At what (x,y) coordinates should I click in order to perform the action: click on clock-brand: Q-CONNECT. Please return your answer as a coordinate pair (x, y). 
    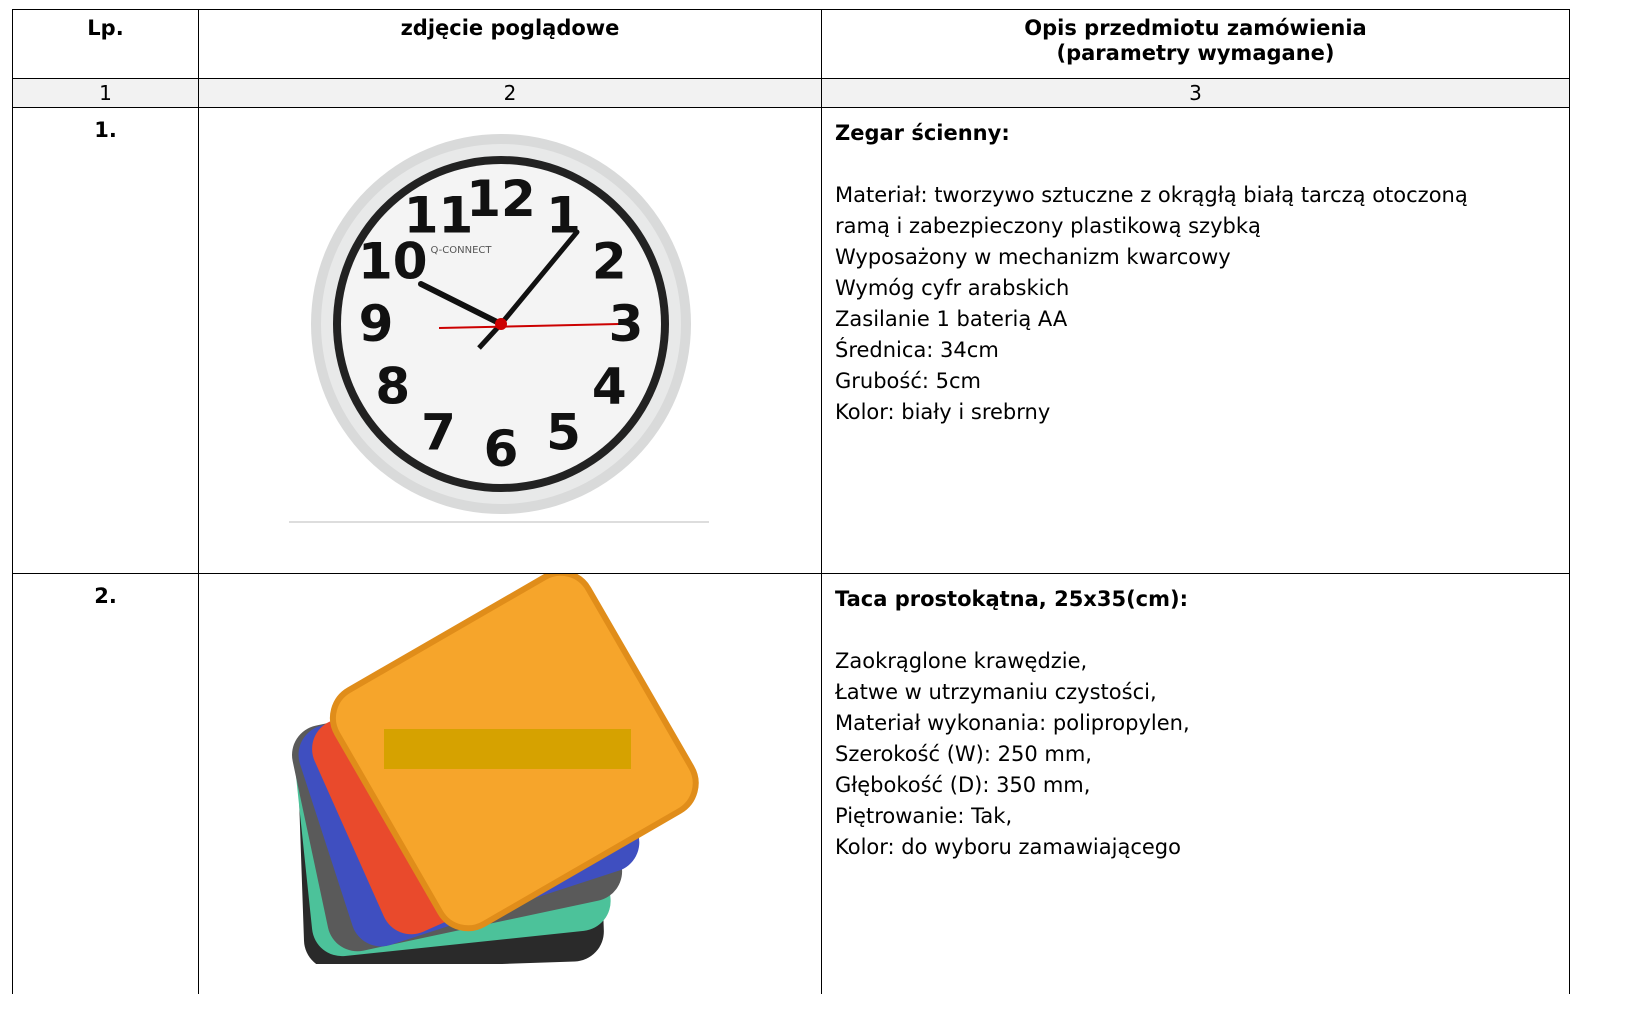
    Looking at the image, I should click on (462, 250).